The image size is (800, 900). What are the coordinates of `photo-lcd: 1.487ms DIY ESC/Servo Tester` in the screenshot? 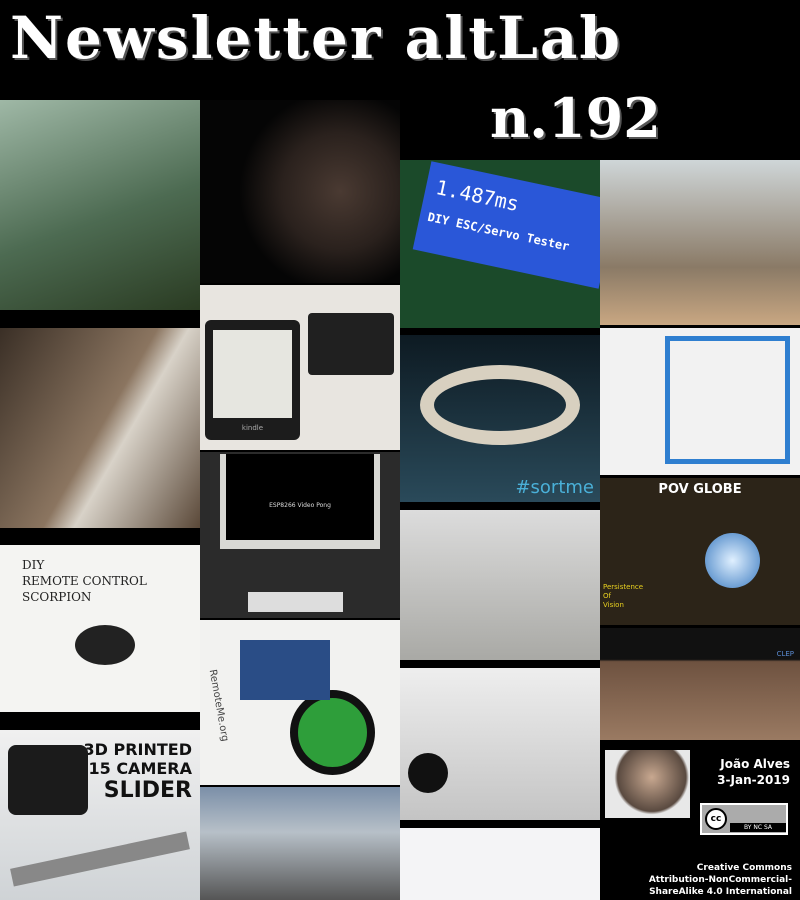 It's located at (500, 244).